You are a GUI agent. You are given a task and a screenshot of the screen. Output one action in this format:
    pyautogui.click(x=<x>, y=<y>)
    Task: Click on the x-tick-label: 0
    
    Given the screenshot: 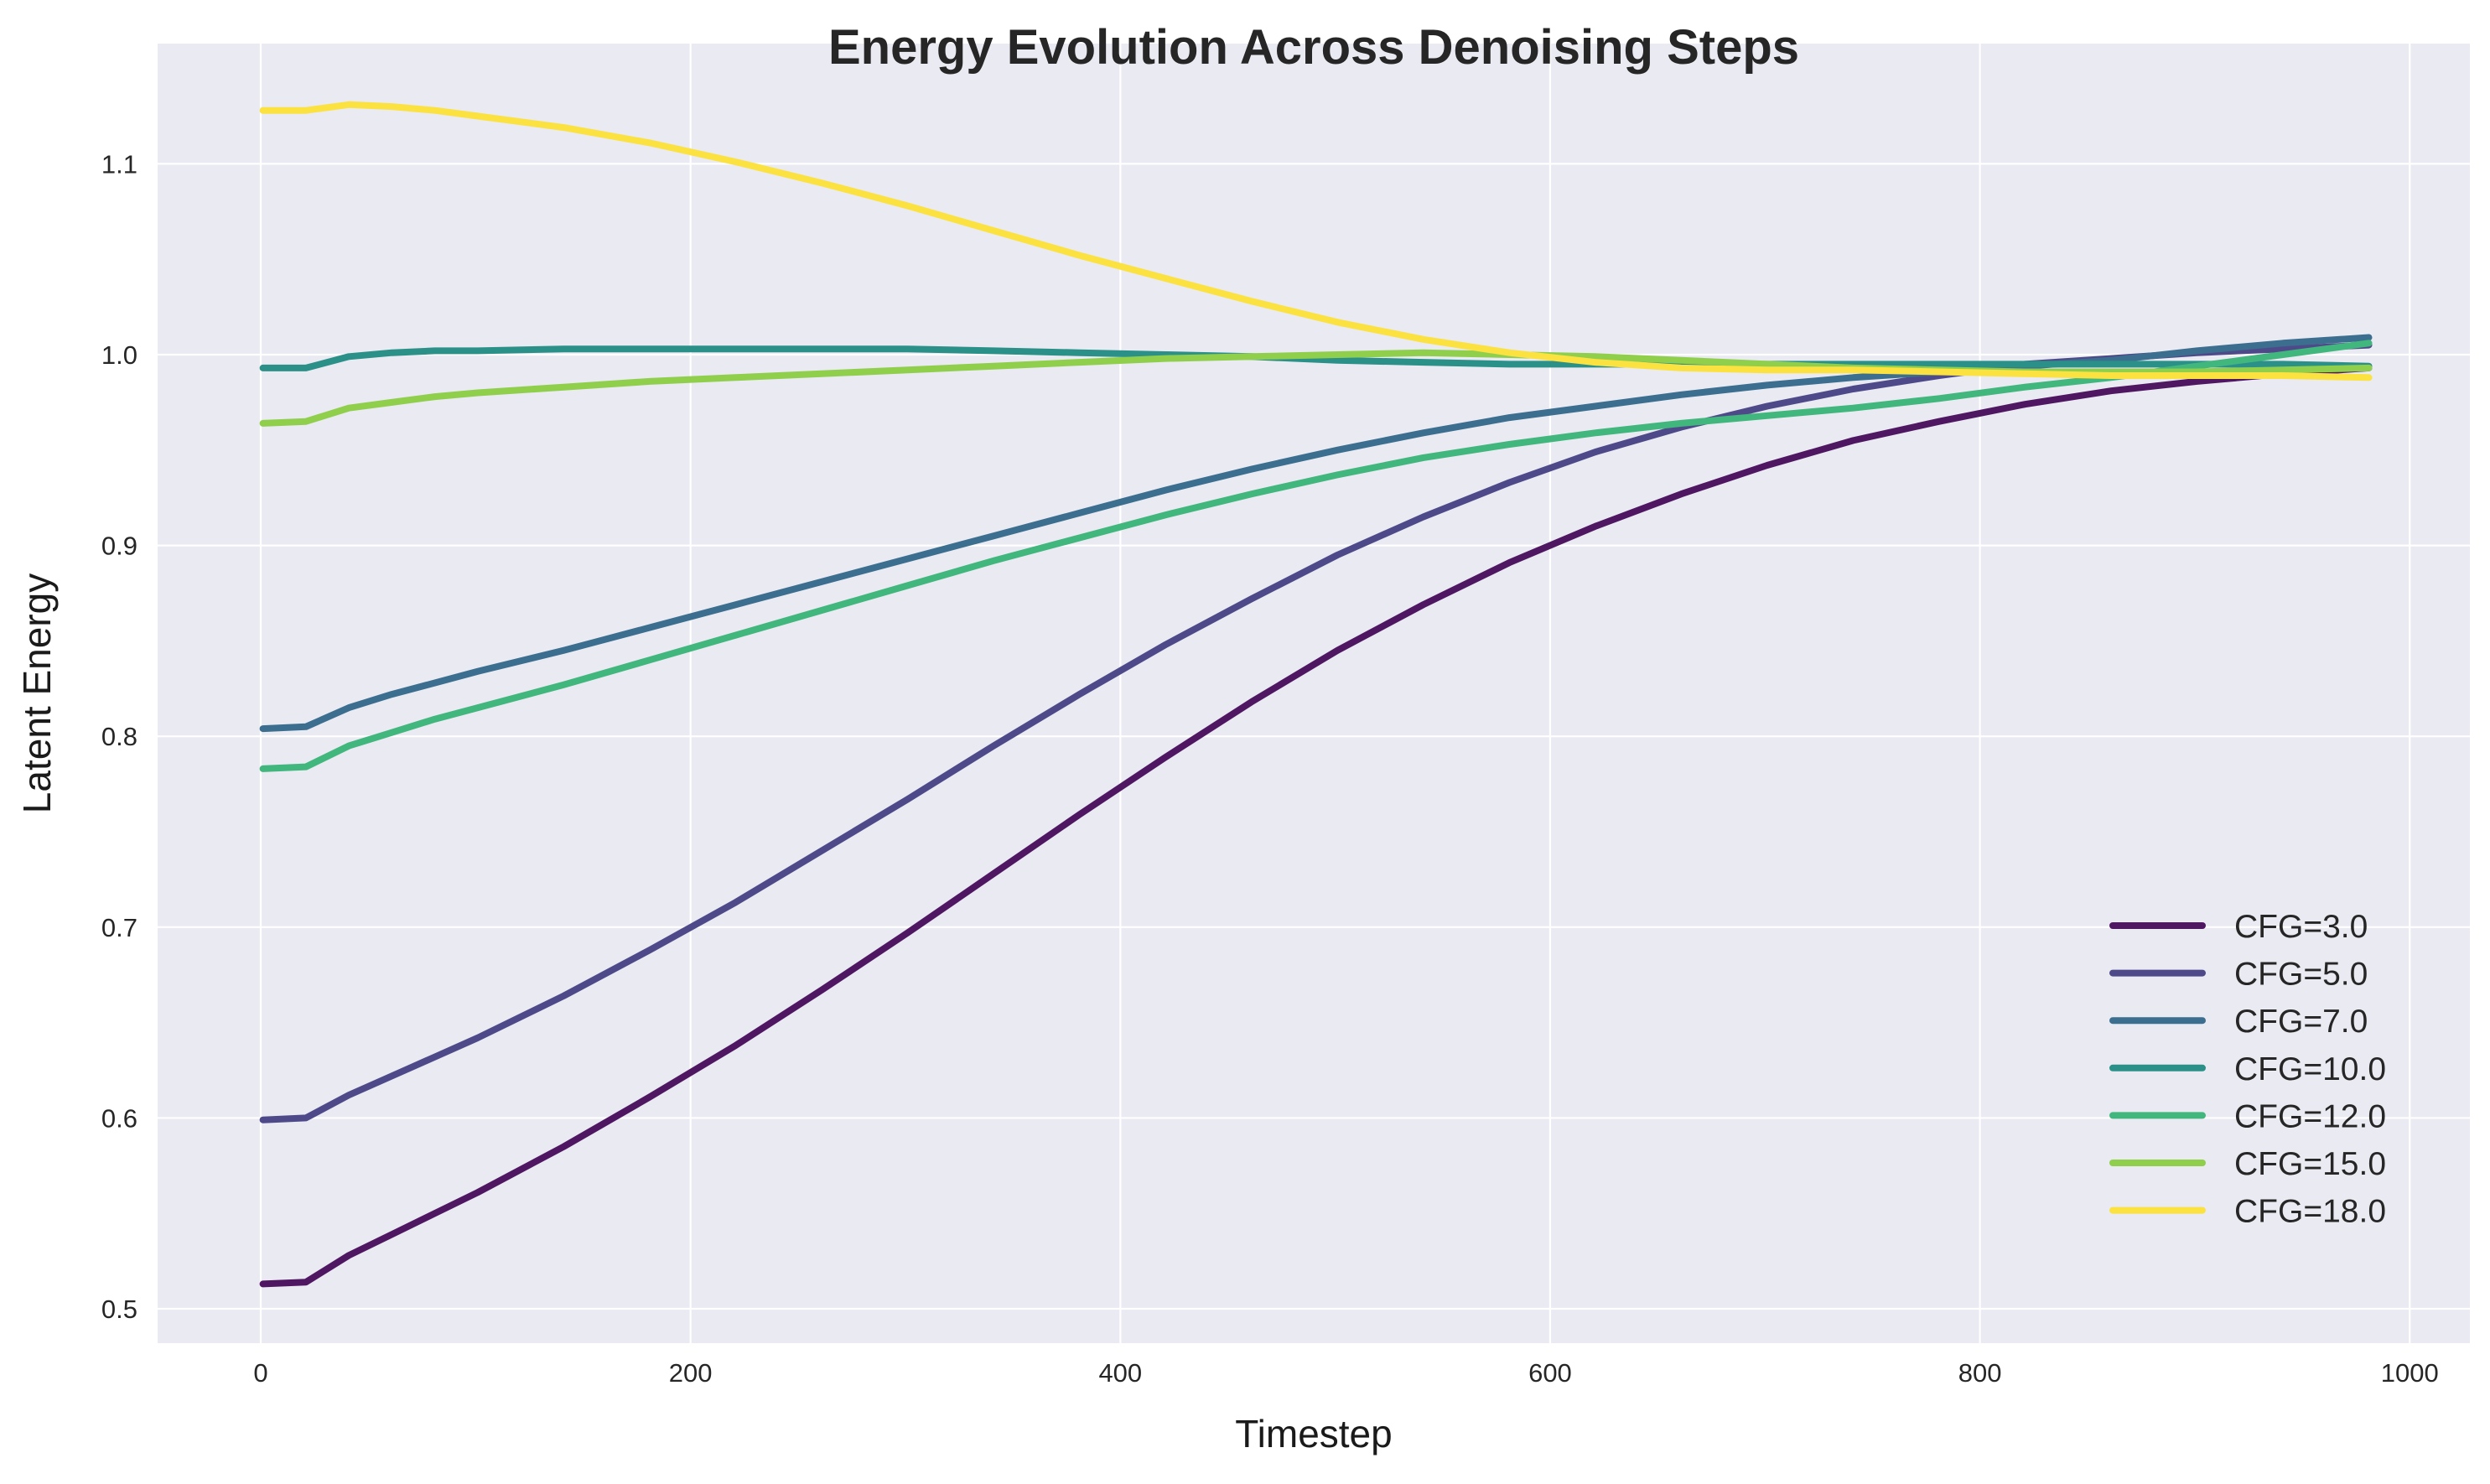 What is the action you would take?
    pyautogui.click(x=260, y=1373)
    